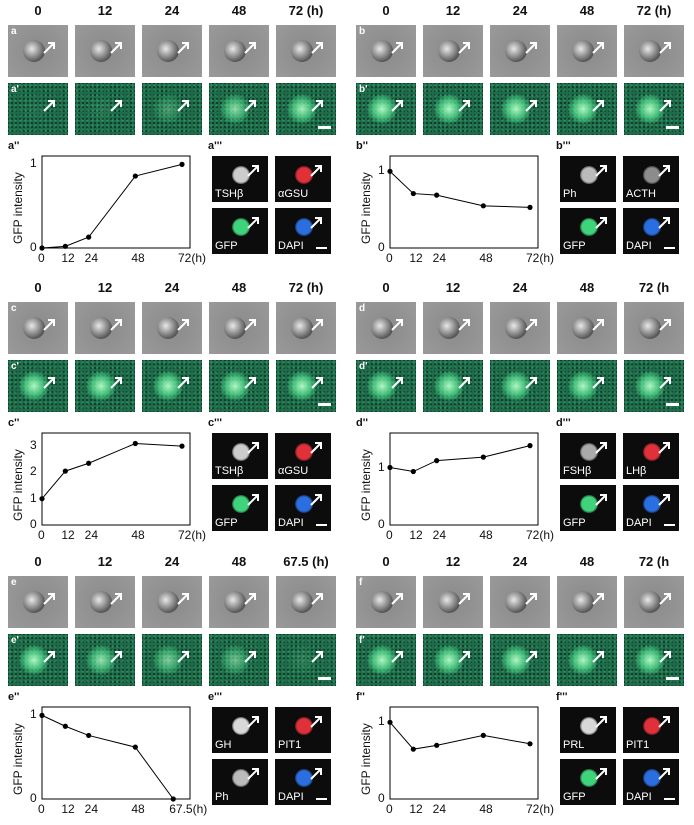 Image resolution: width=694 pixels, height=825 pixels. I want to click on micrograph: TSHβ, so click(240, 179).